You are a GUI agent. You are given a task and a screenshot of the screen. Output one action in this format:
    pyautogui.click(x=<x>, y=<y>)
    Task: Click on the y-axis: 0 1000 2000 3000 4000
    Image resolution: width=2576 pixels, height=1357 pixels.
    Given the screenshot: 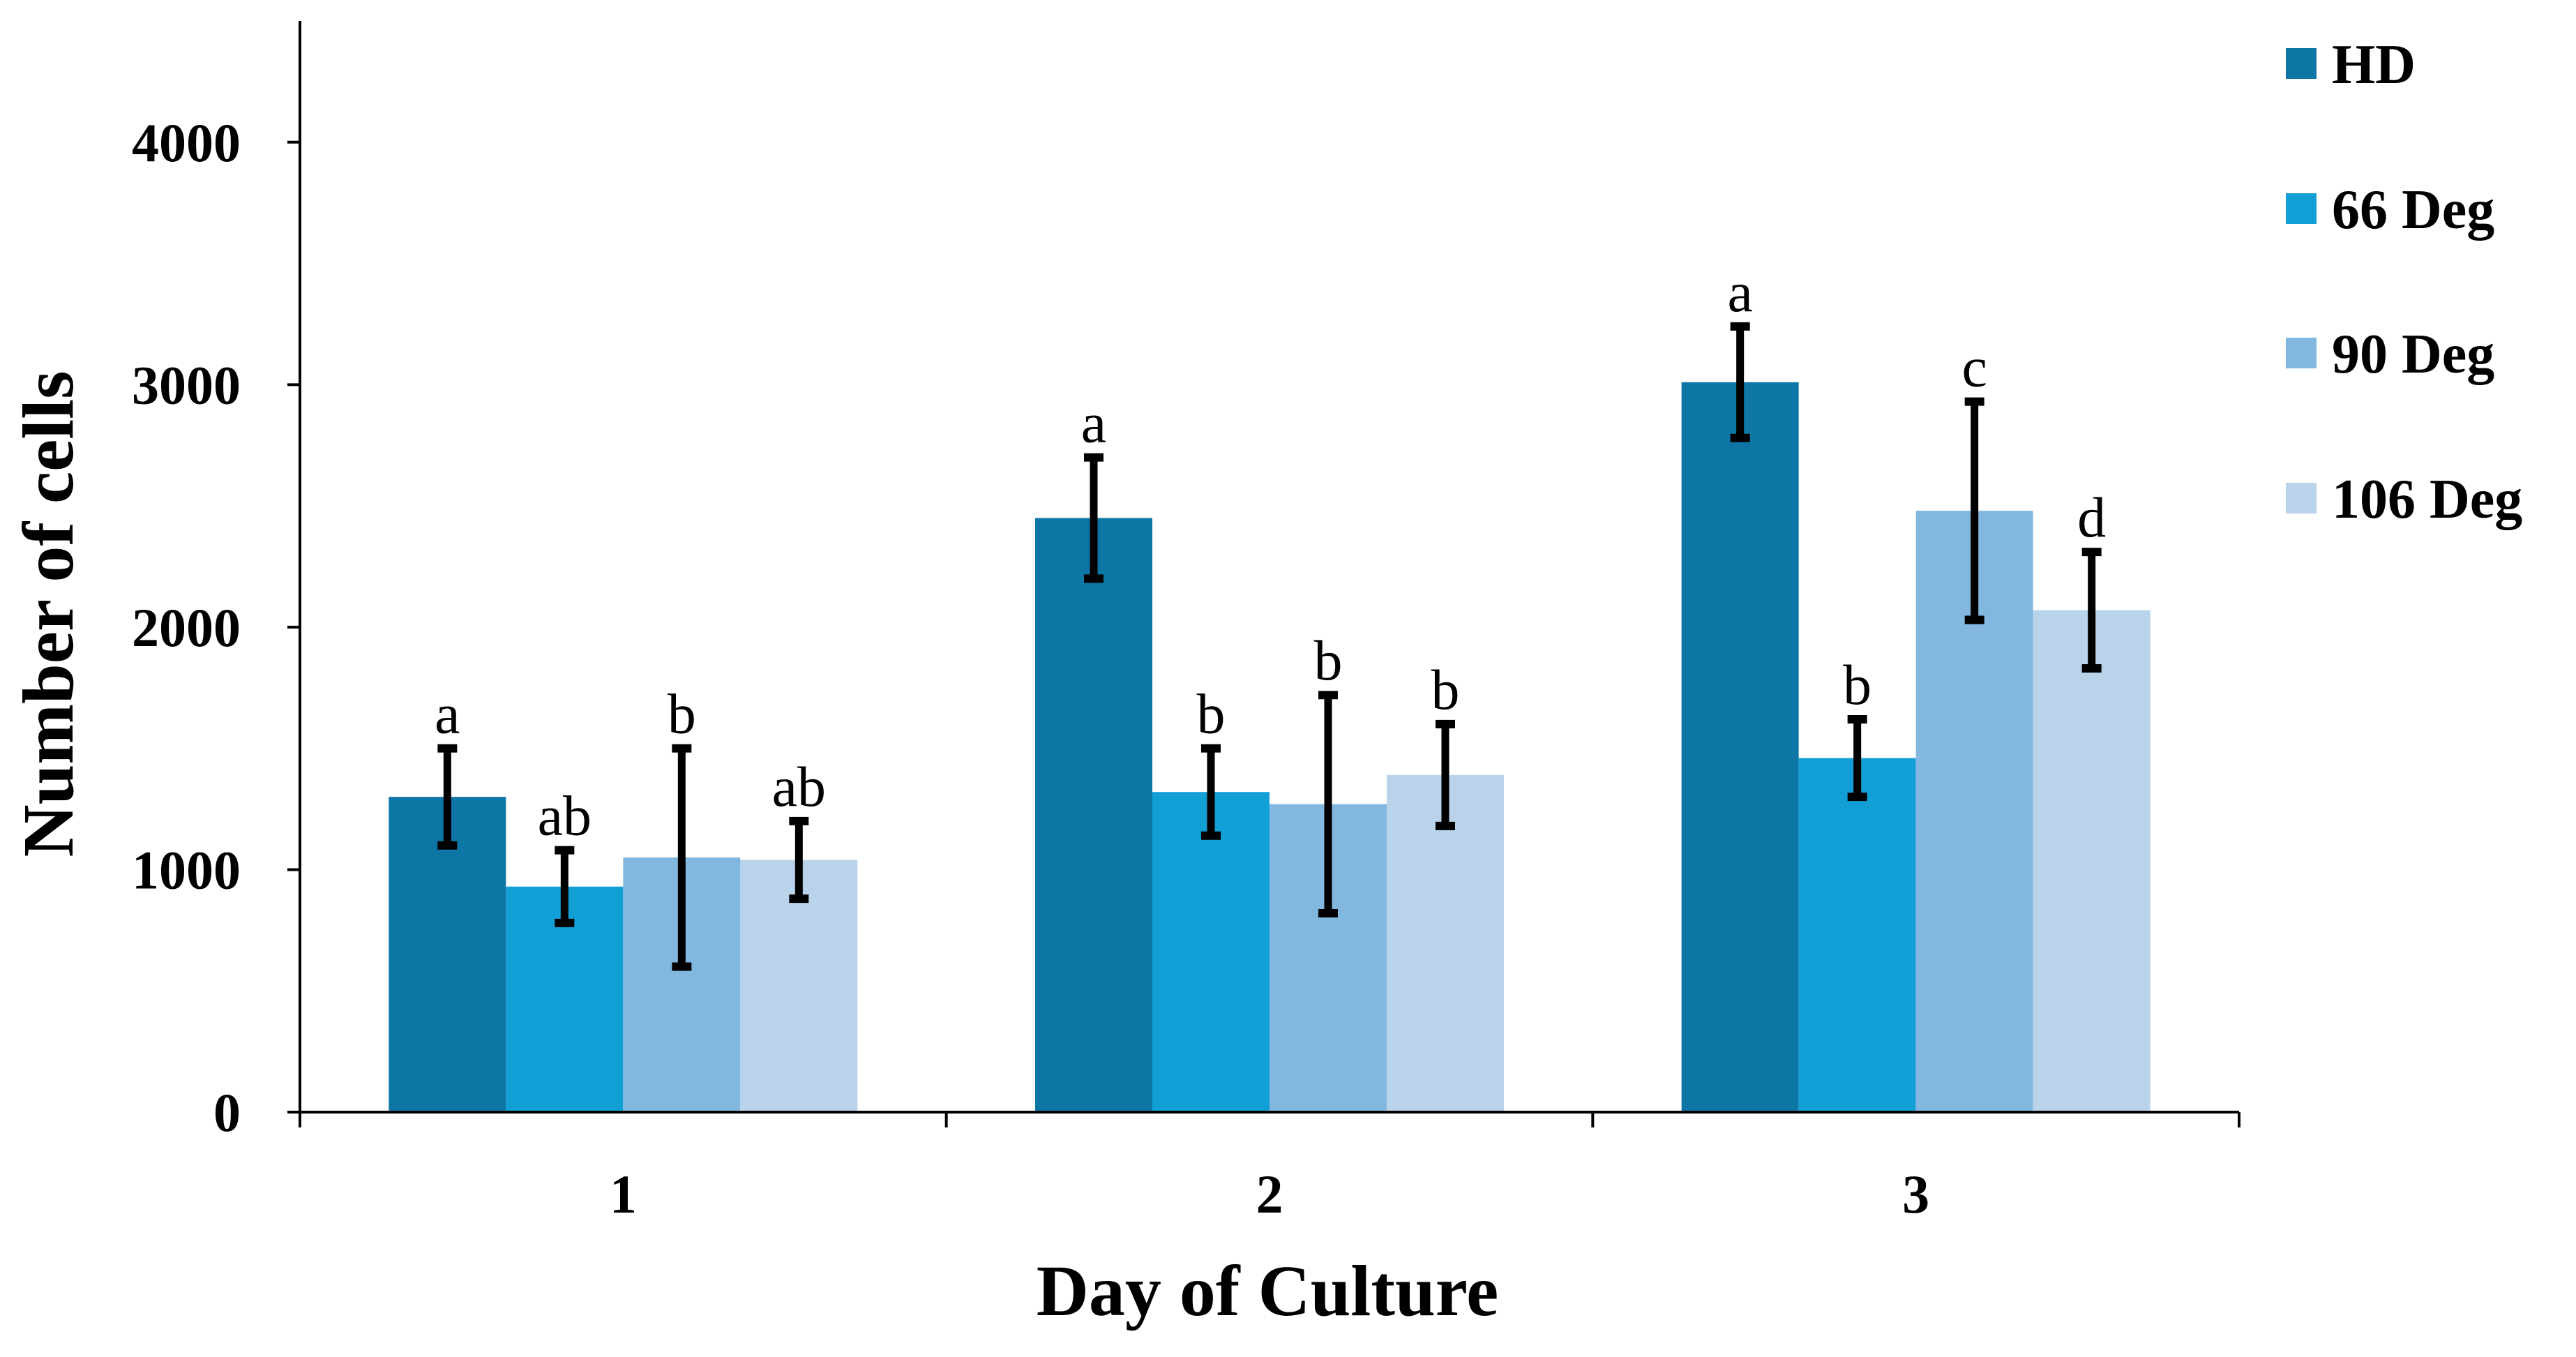 What is the action you would take?
    pyautogui.click(x=216, y=628)
    